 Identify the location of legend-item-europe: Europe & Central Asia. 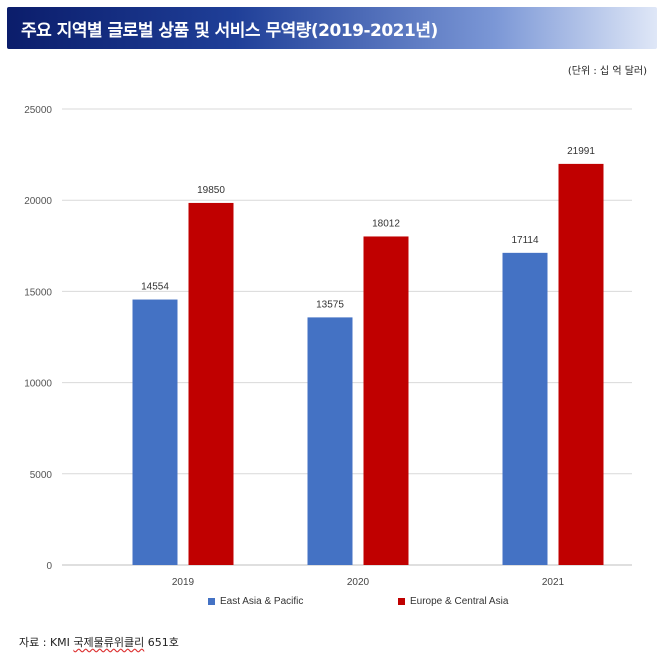
(453, 601).